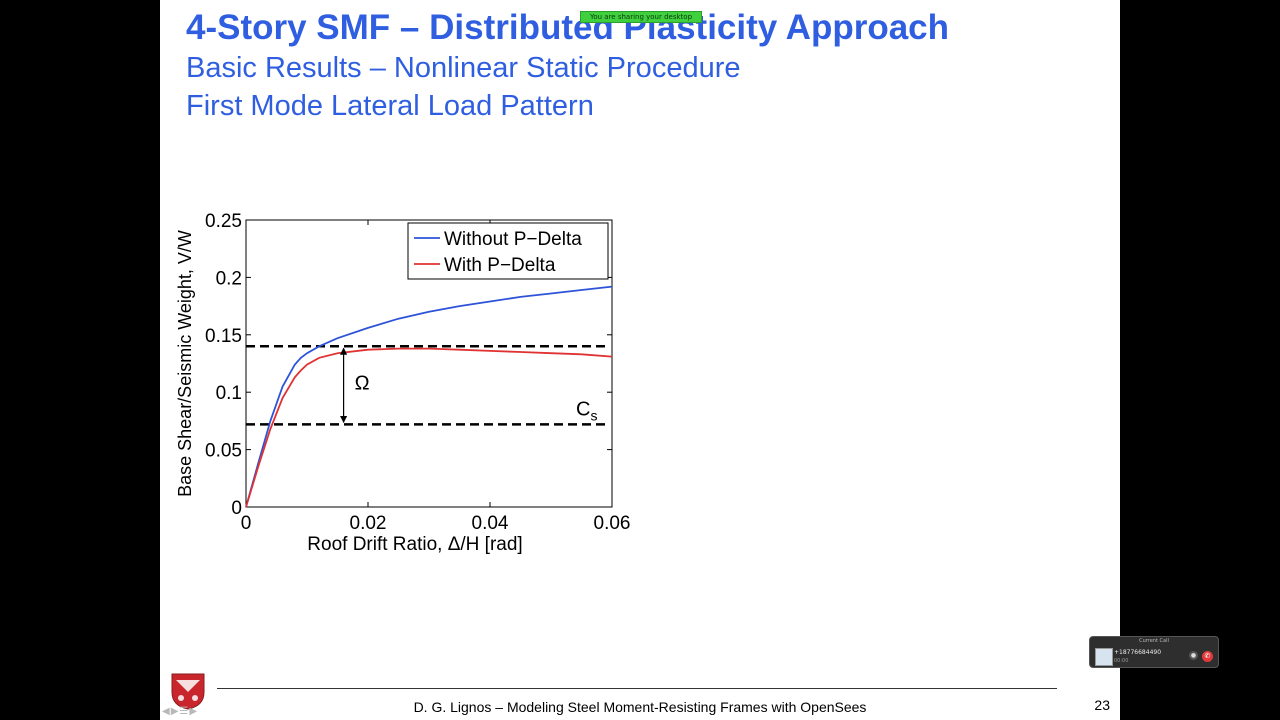  What do you see at coordinates (229, 278) in the screenshot?
I see `y-tick-label: 0.2` at bounding box center [229, 278].